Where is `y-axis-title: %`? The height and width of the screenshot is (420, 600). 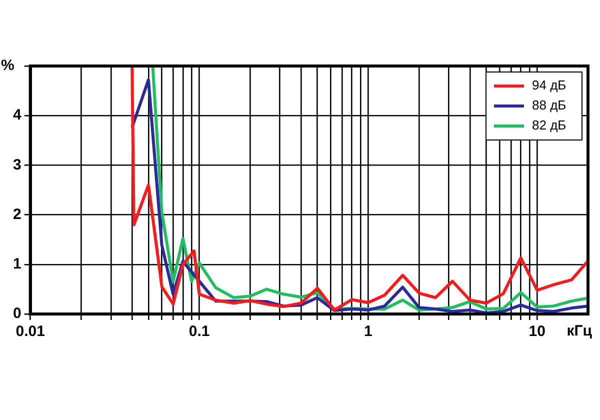
y-axis-title: % is located at coordinates (7, 65).